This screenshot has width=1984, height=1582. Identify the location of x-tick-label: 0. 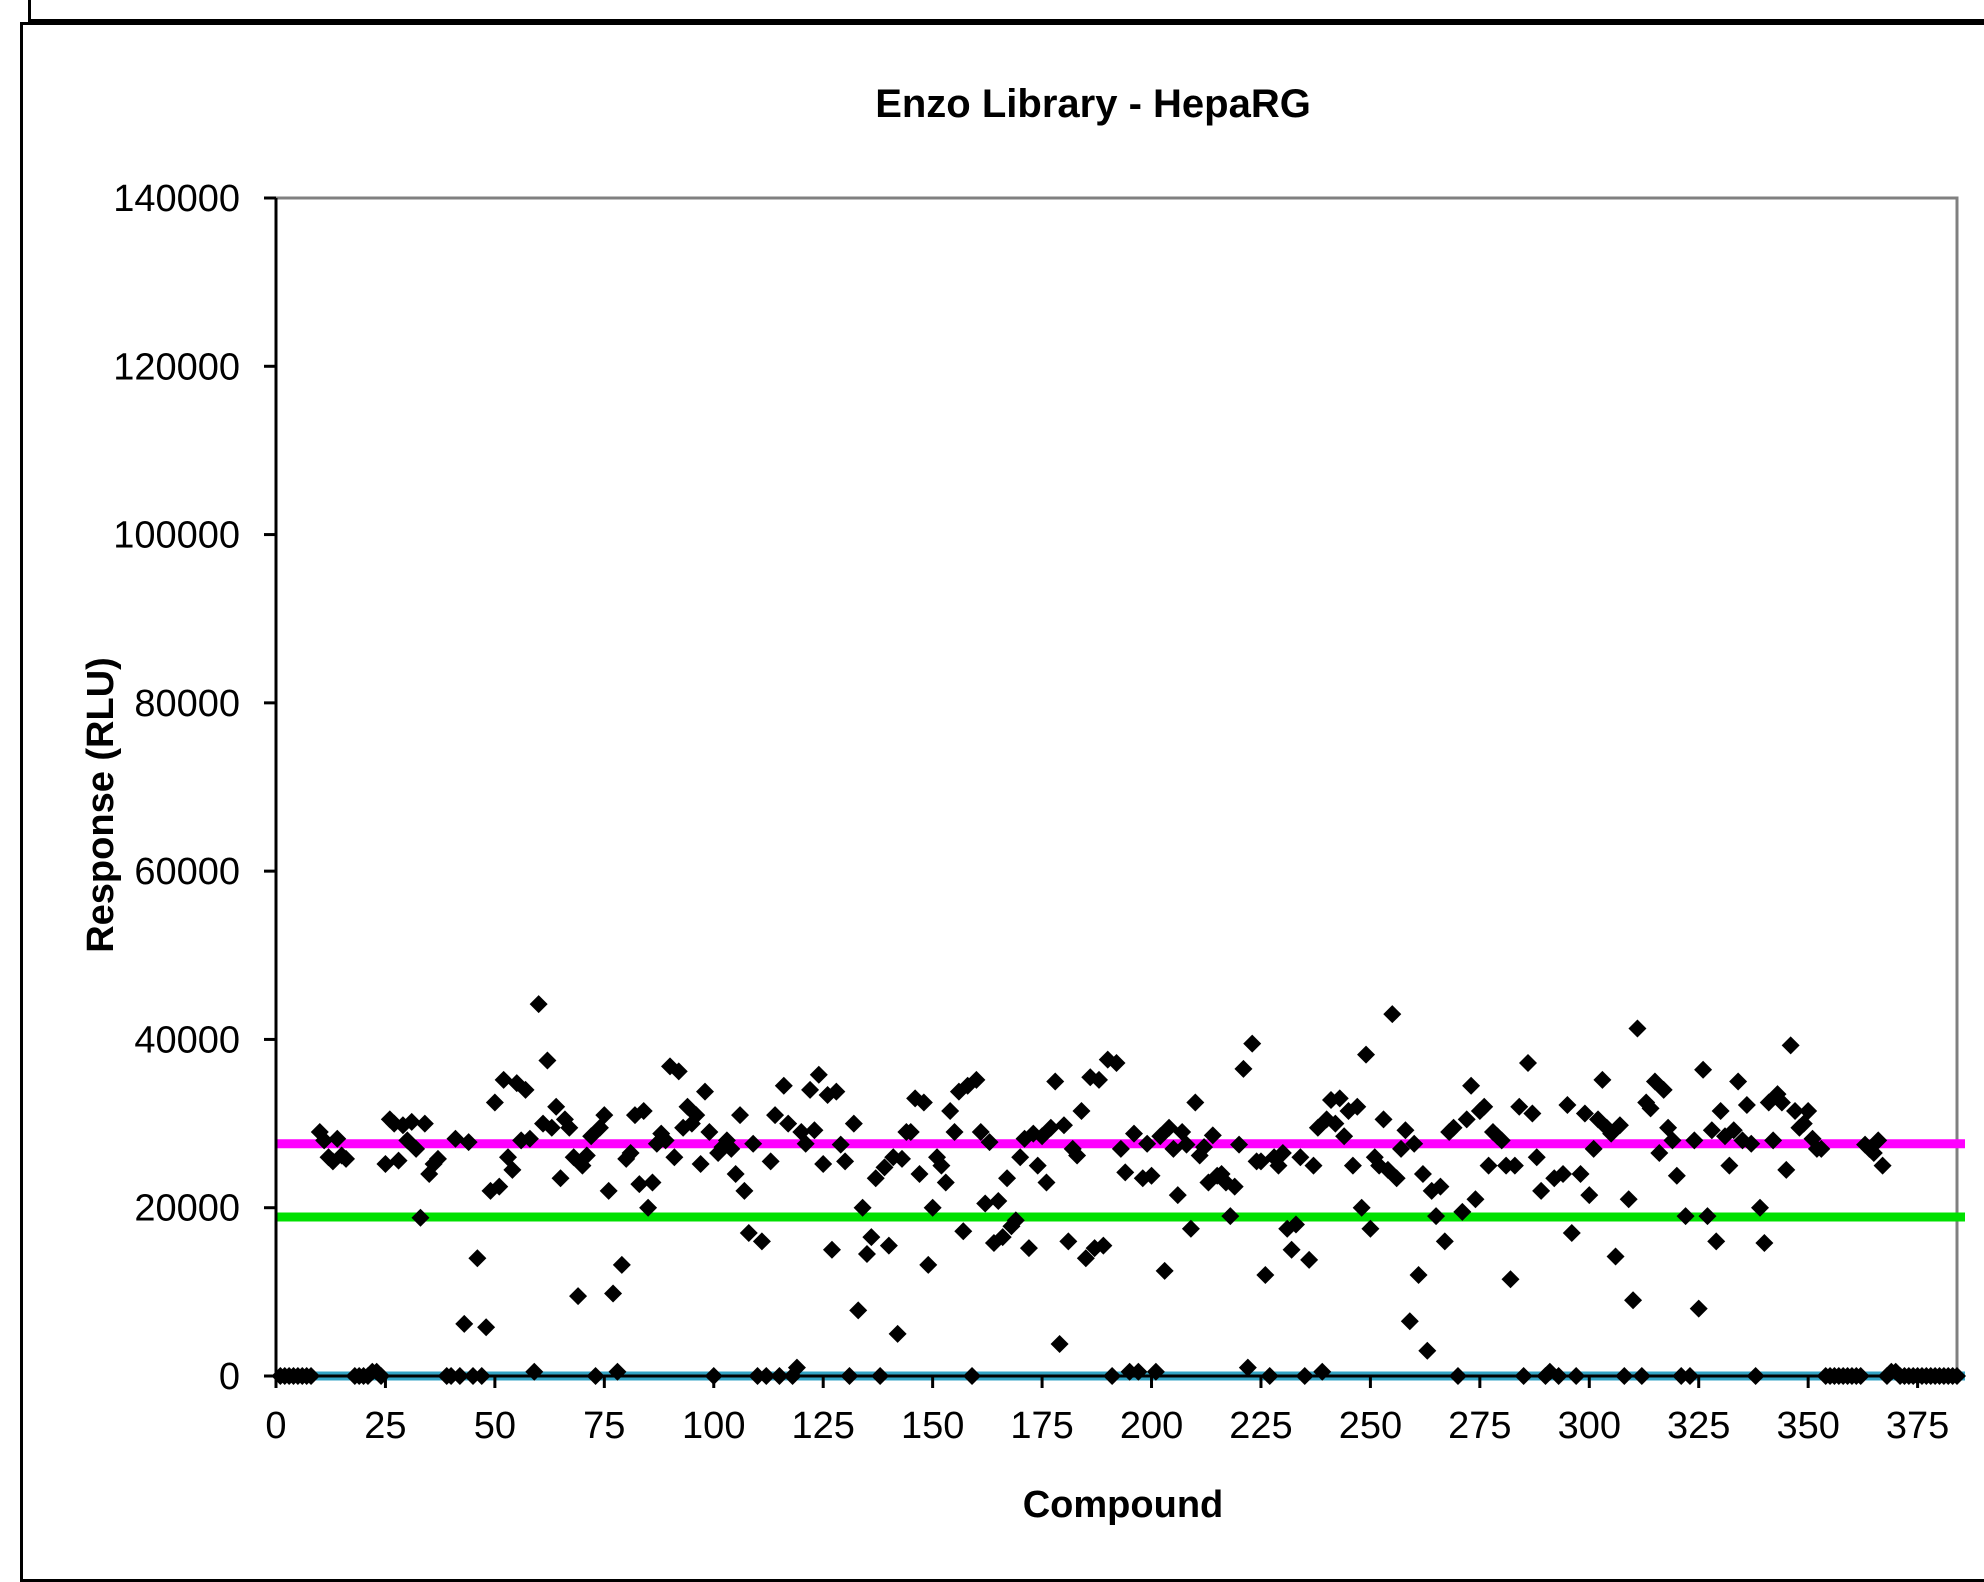
(275, 1426).